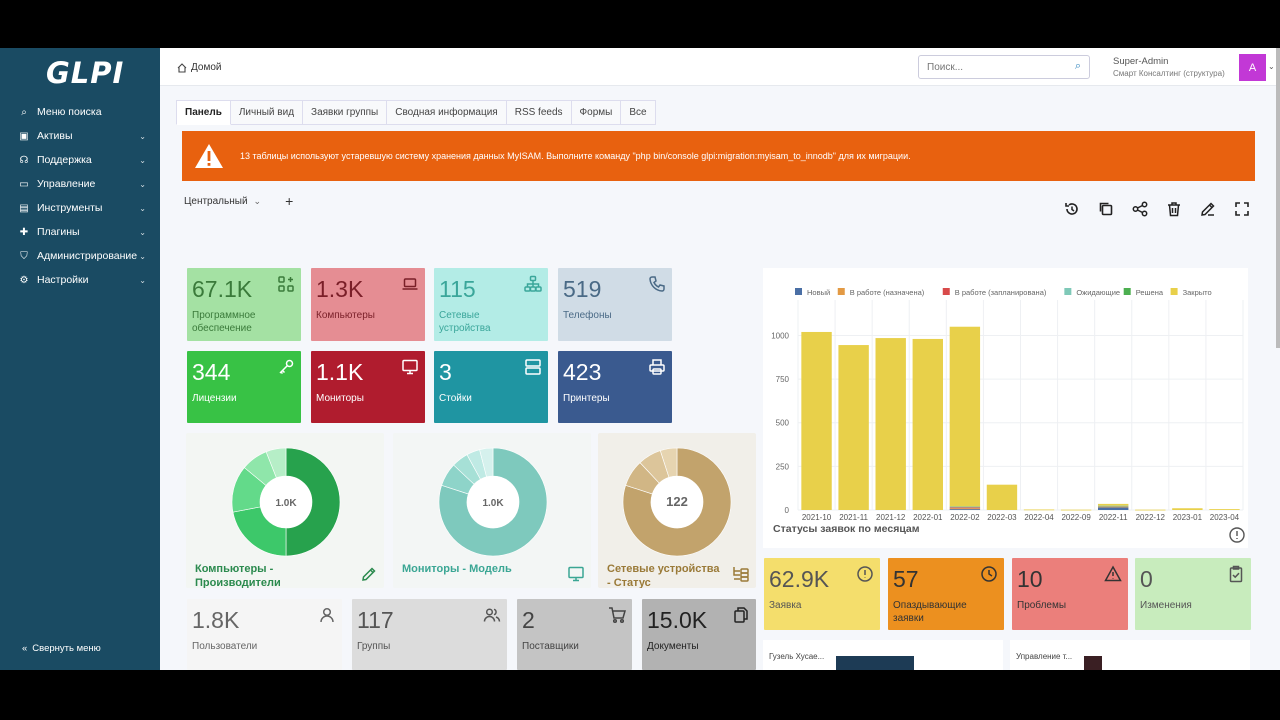 Image resolution: width=1280 pixels, height=720 pixels. What do you see at coordinates (817, 517) in the screenshot?
I see `x-tick-label: 2021-10` at bounding box center [817, 517].